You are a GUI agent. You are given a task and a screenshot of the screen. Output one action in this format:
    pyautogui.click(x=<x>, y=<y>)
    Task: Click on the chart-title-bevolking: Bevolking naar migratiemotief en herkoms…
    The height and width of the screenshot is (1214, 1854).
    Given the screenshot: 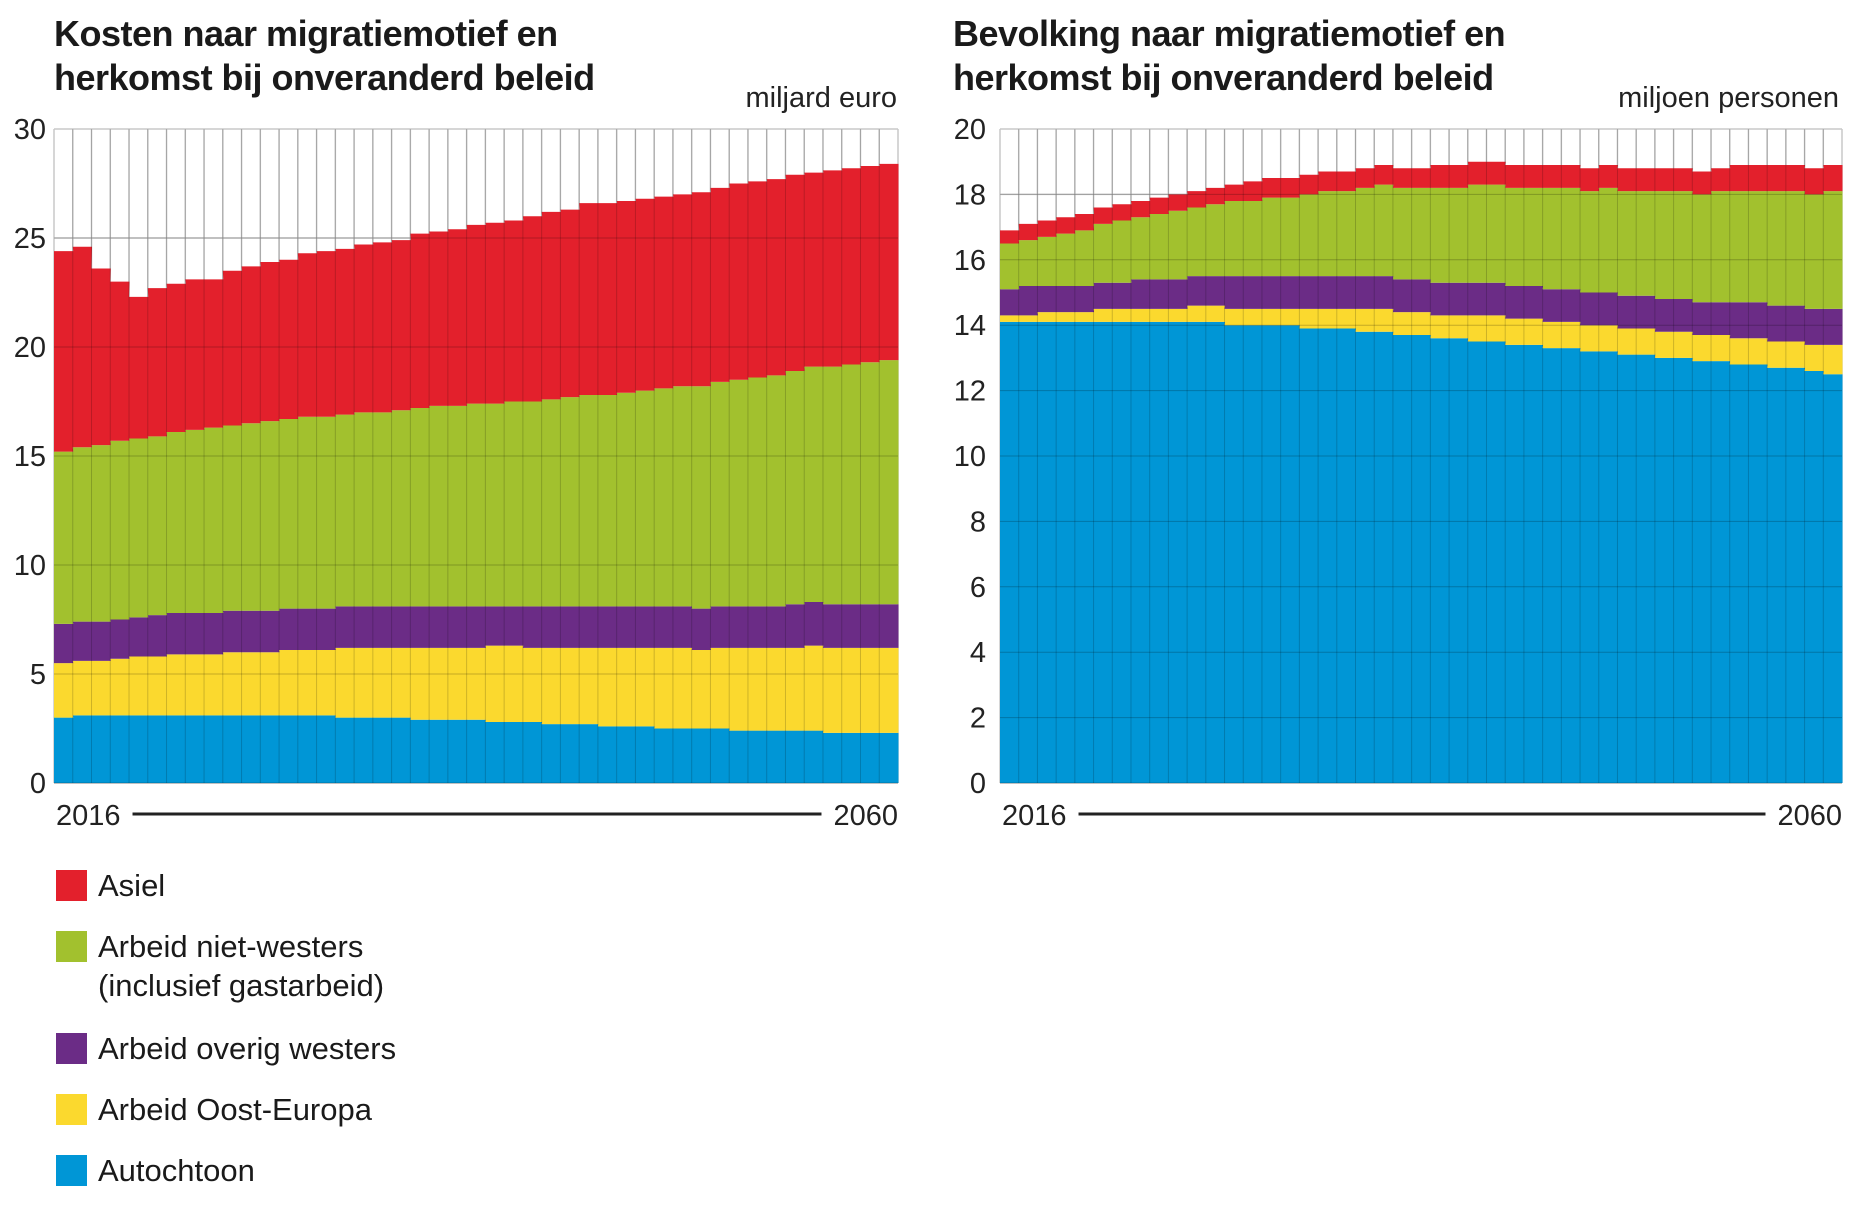 What is the action you would take?
    pyautogui.click(x=1229, y=56)
    